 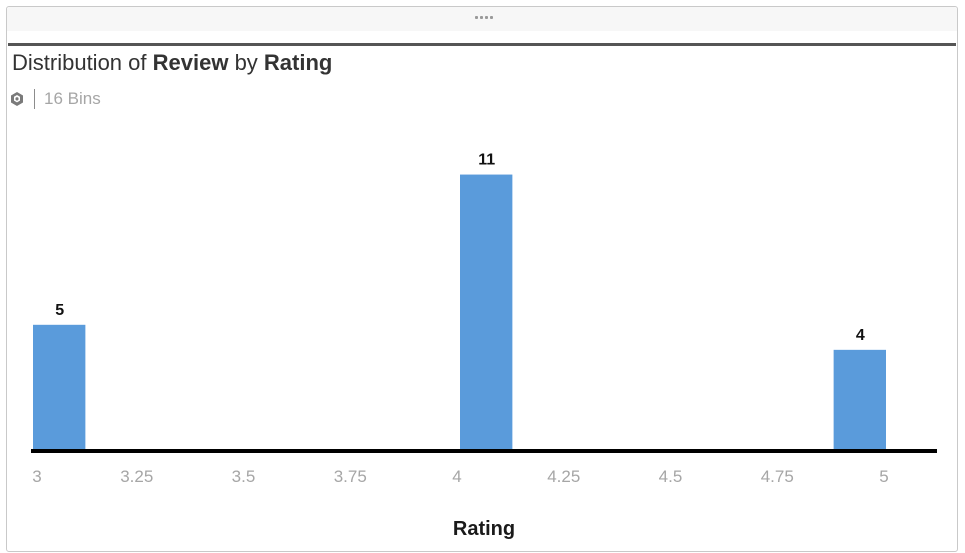 What do you see at coordinates (17, 99) in the screenshot?
I see `model-cube-icon` at bounding box center [17, 99].